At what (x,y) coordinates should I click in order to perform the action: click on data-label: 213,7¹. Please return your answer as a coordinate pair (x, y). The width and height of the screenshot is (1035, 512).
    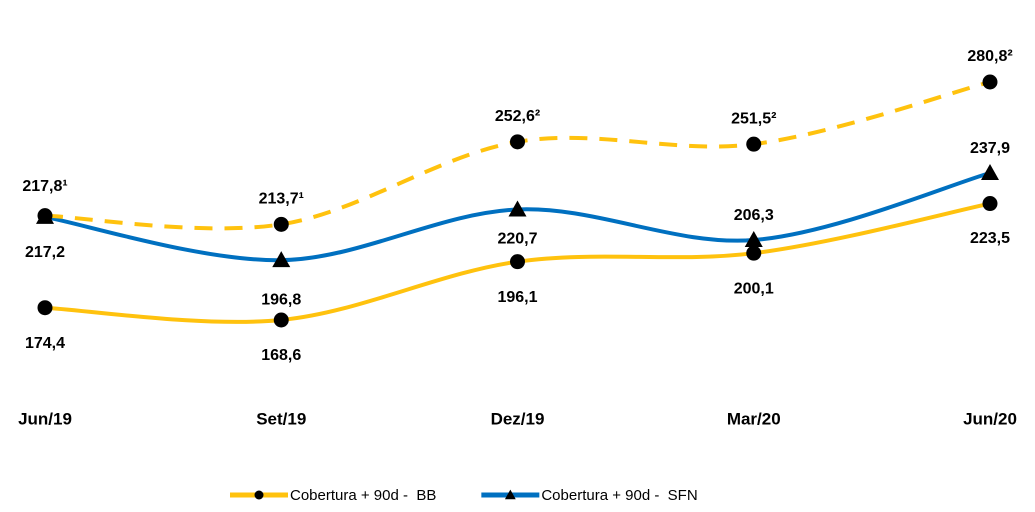
    Looking at the image, I should click on (281, 199).